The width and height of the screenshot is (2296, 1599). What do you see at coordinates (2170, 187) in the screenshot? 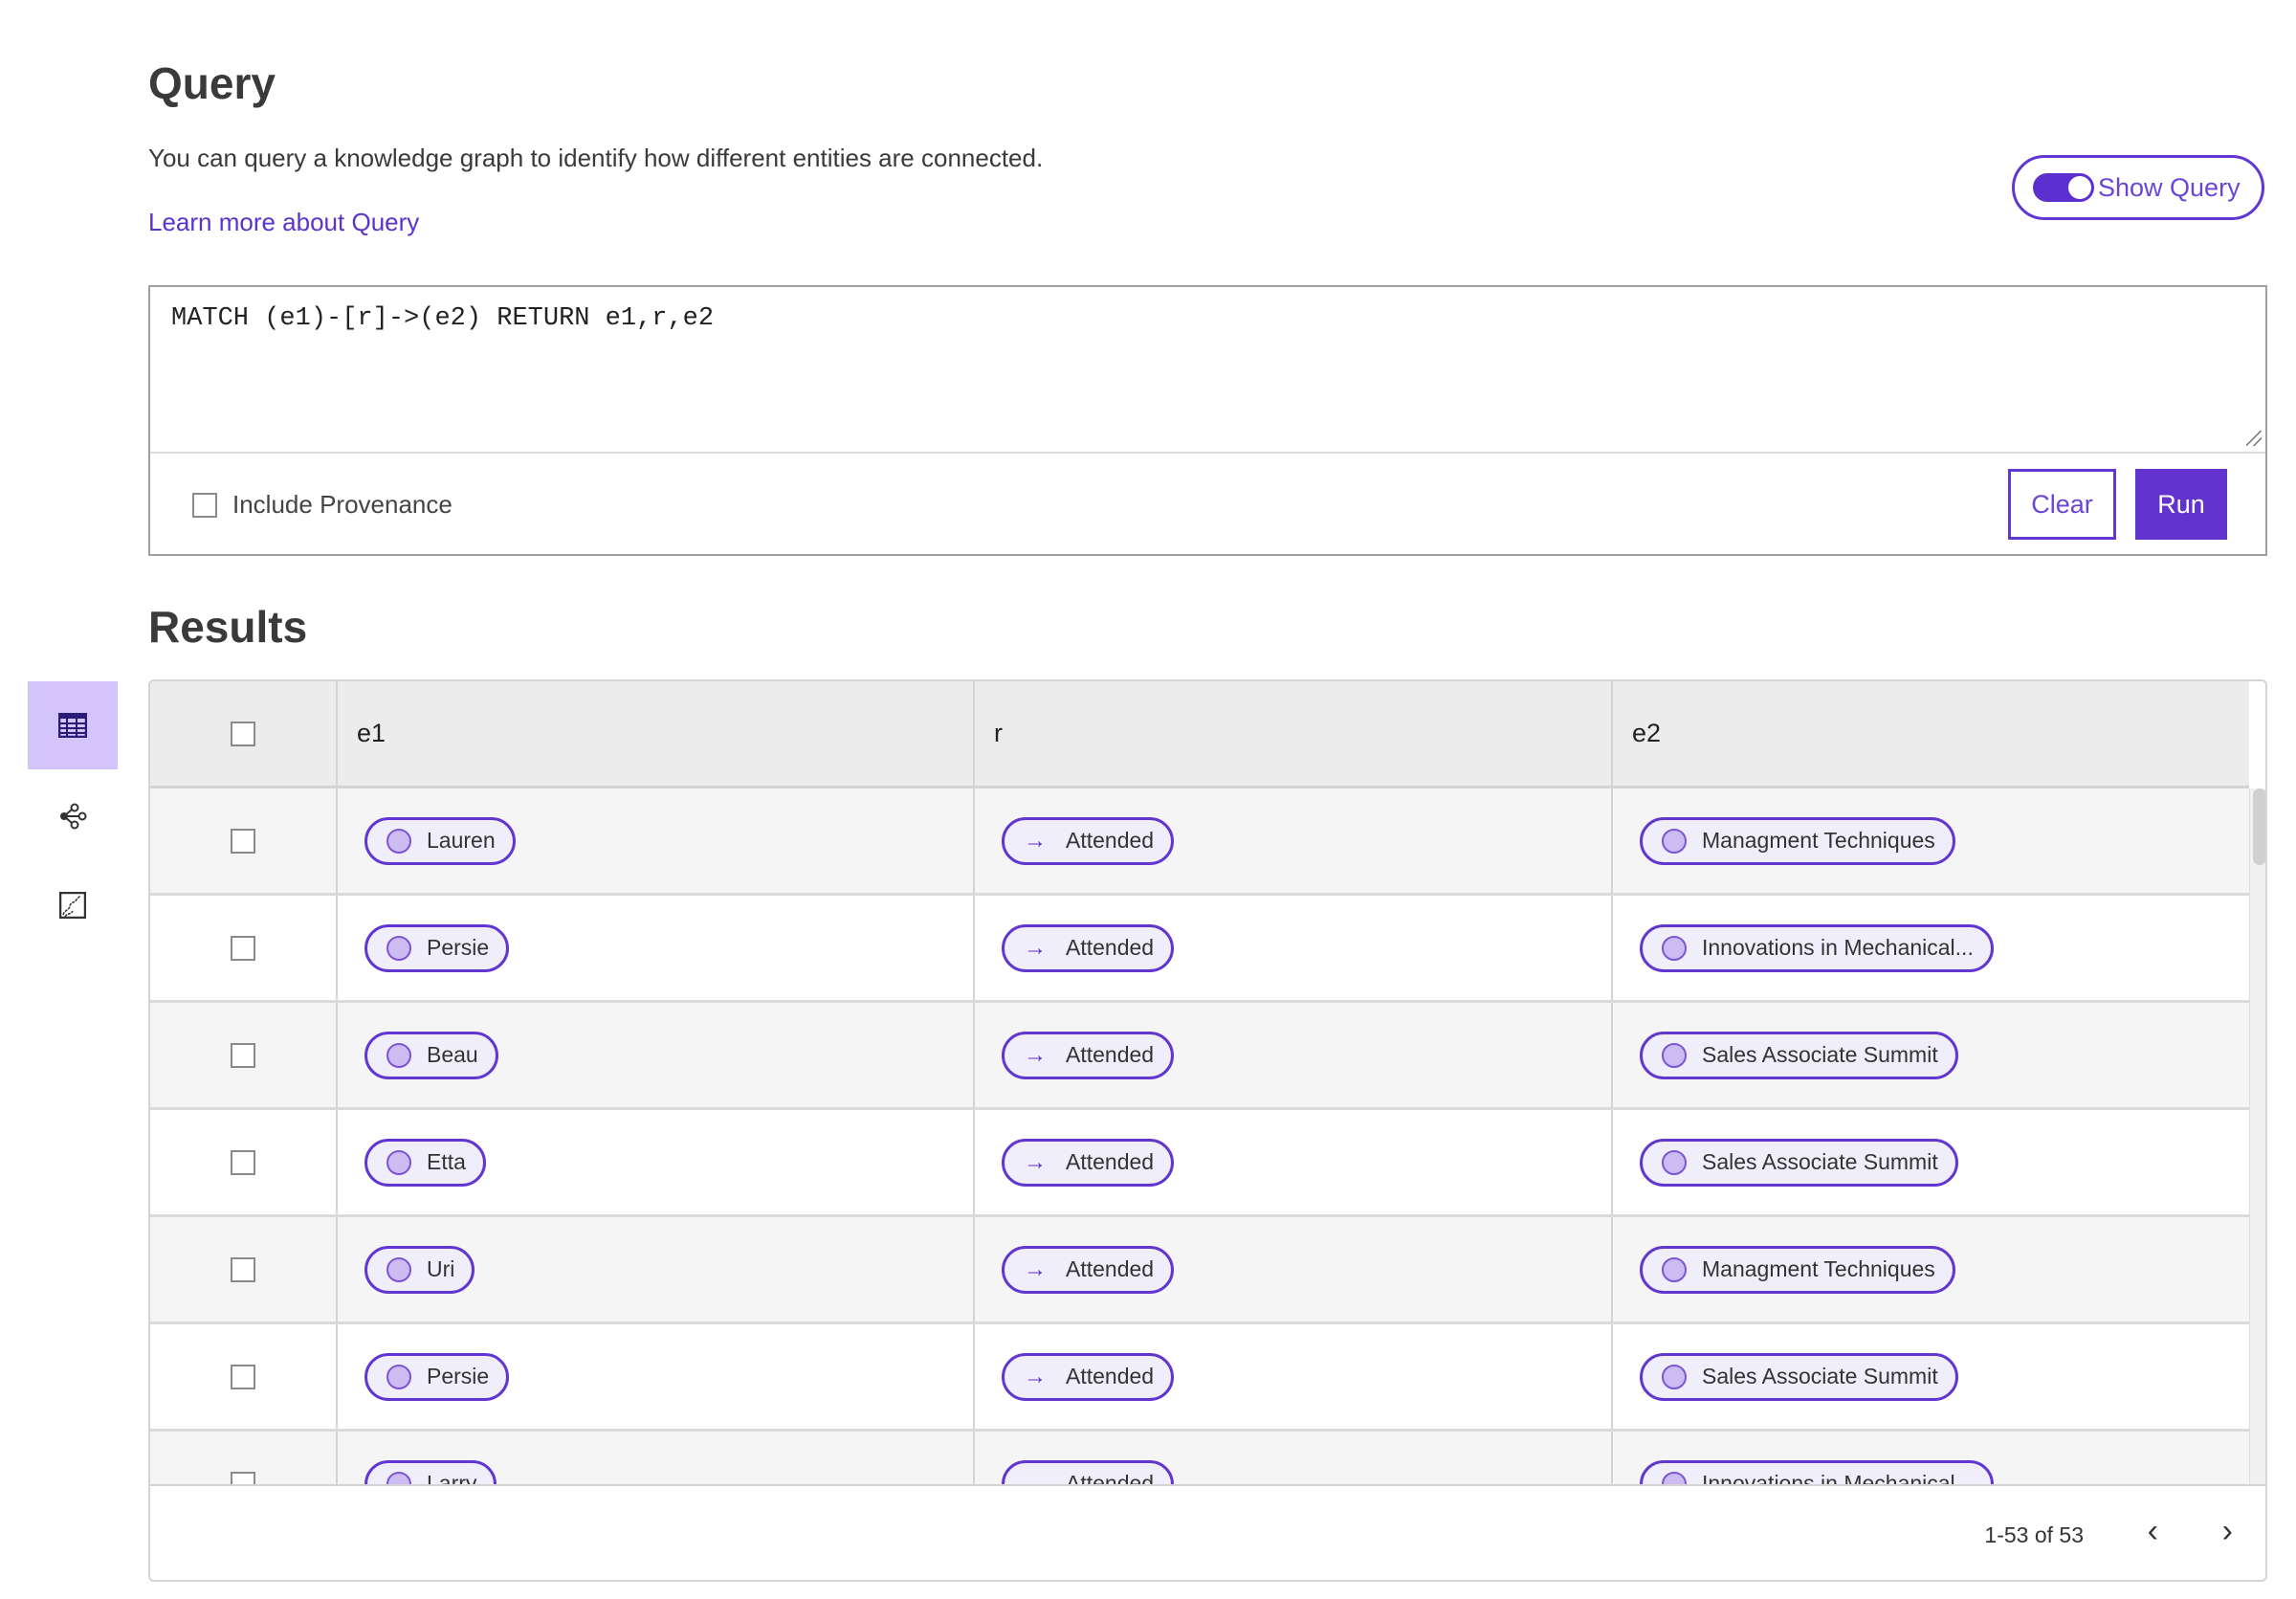
I see `show-query-label: Show Query` at bounding box center [2170, 187].